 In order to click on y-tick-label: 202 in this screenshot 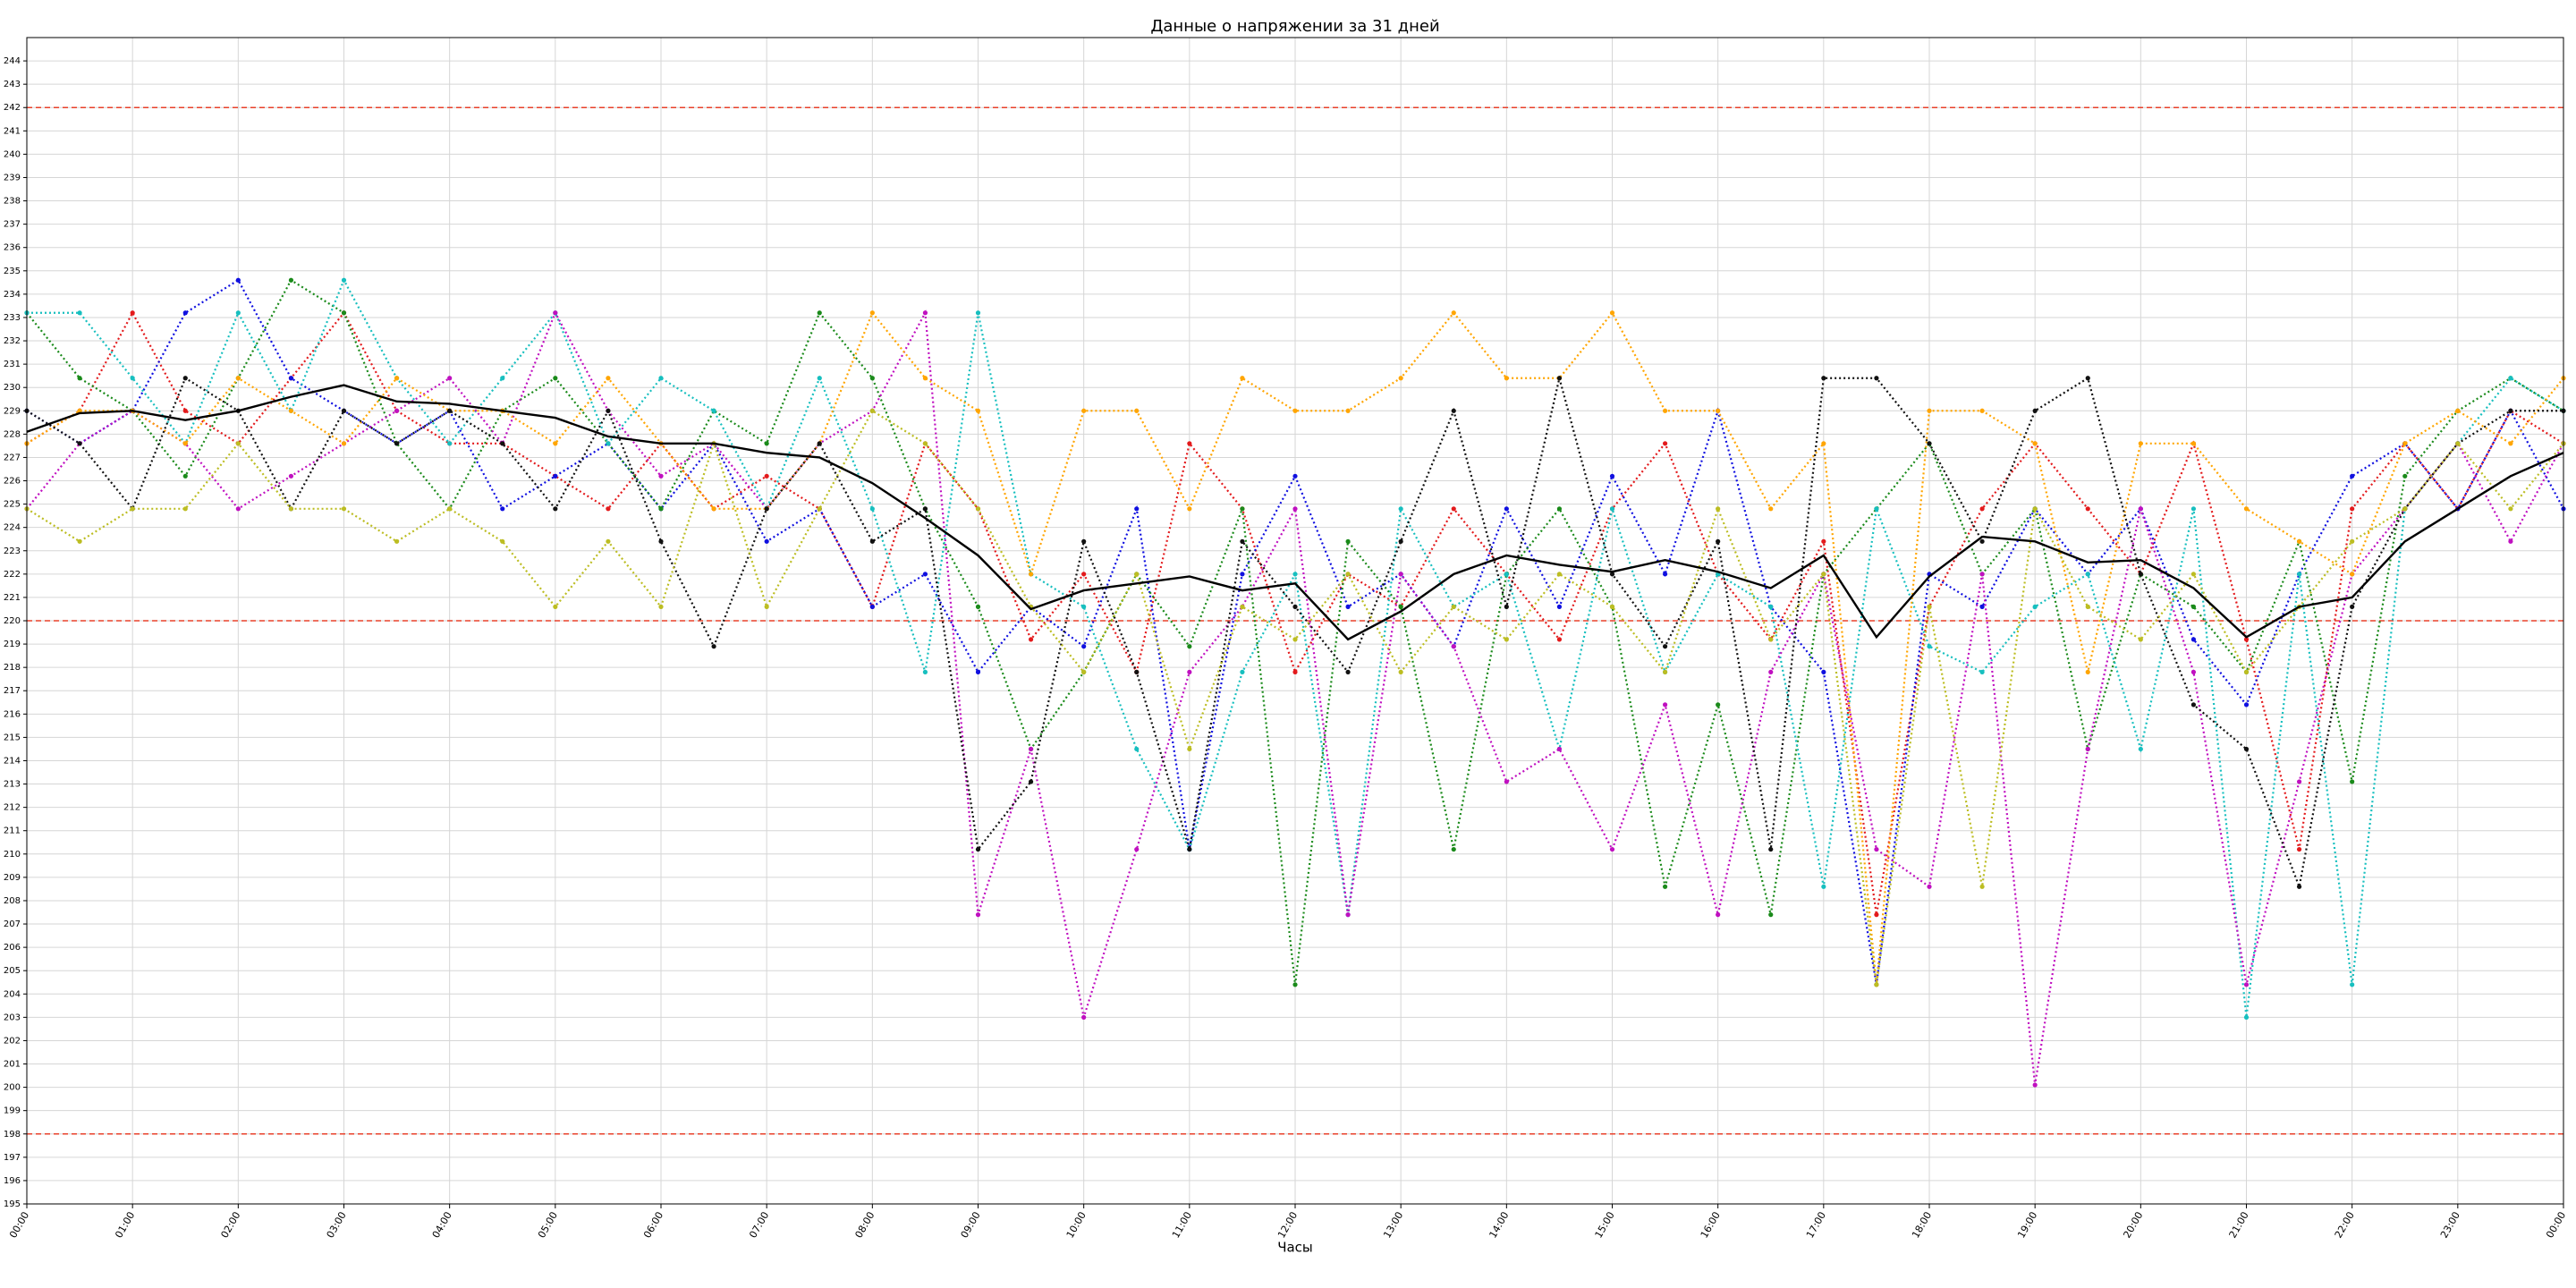, I will do `click(12, 1041)`.